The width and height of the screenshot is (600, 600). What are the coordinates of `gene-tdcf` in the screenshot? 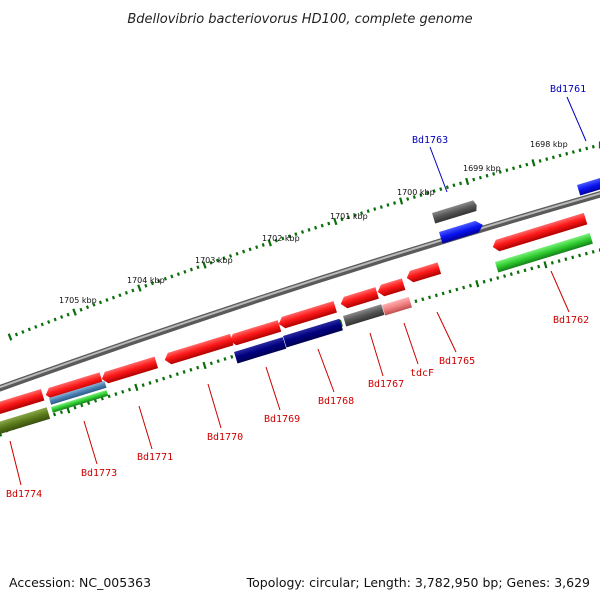 It's located at (391, 287).